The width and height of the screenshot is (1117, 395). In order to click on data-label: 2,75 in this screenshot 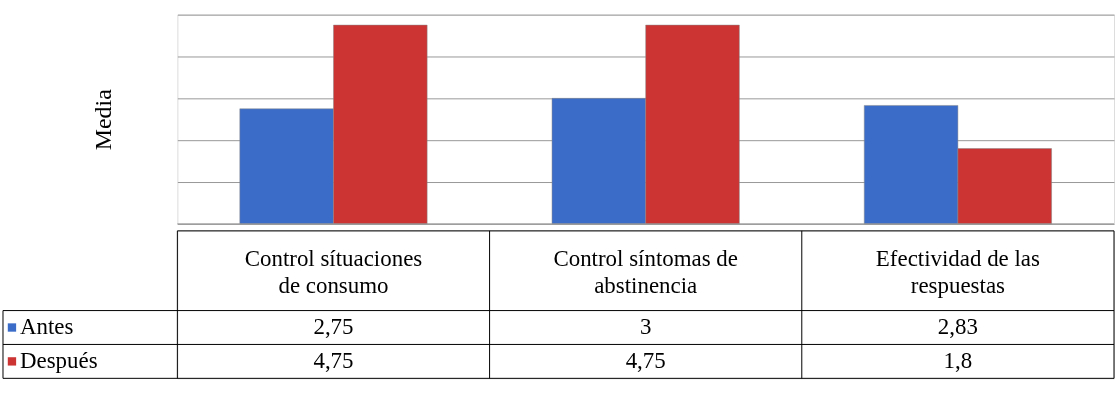, I will do `click(333, 327)`.